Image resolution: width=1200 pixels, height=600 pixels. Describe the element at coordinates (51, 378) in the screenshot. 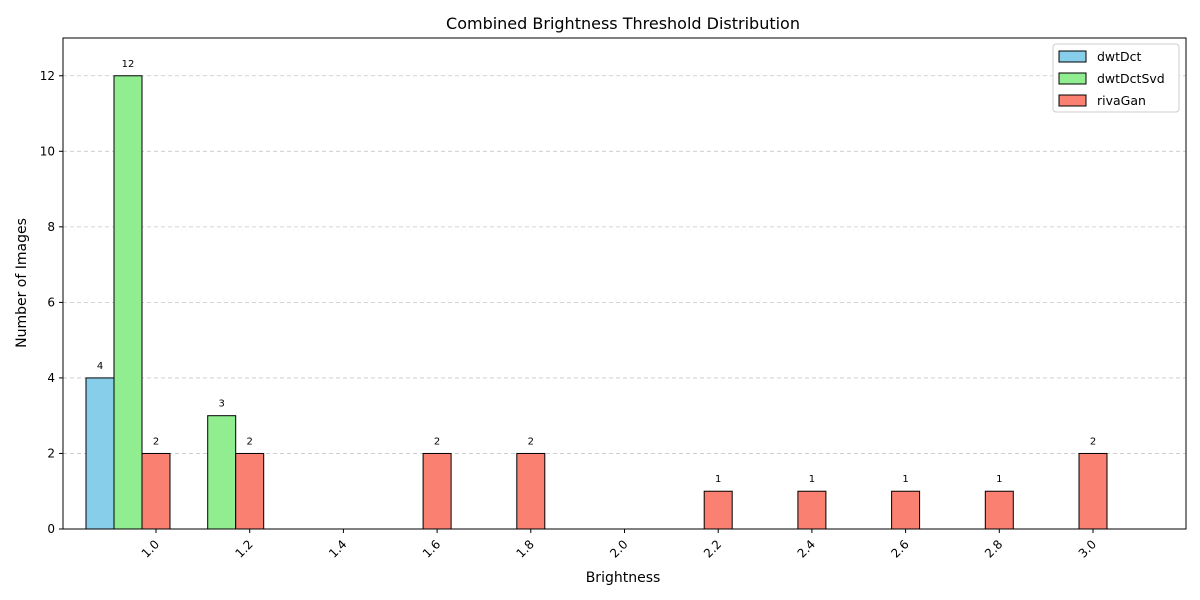

I see `y-tick-label: 4` at that location.